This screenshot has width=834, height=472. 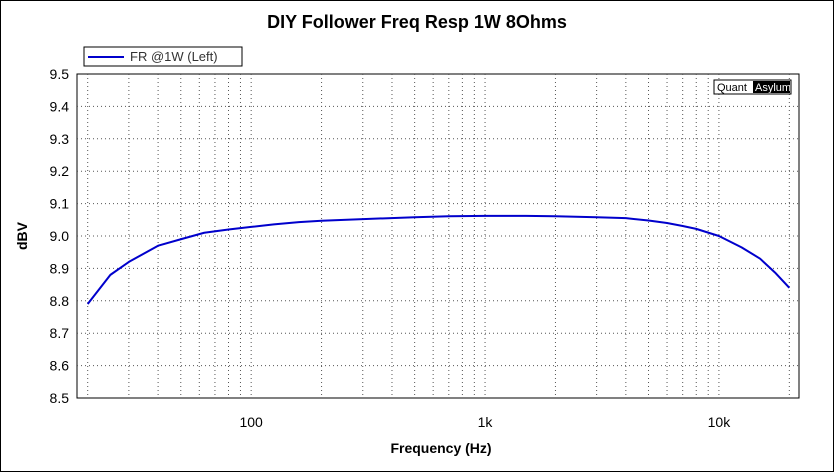 What do you see at coordinates (60, 268) in the screenshot?
I see `y-tick-label: 8.9` at bounding box center [60, 268].